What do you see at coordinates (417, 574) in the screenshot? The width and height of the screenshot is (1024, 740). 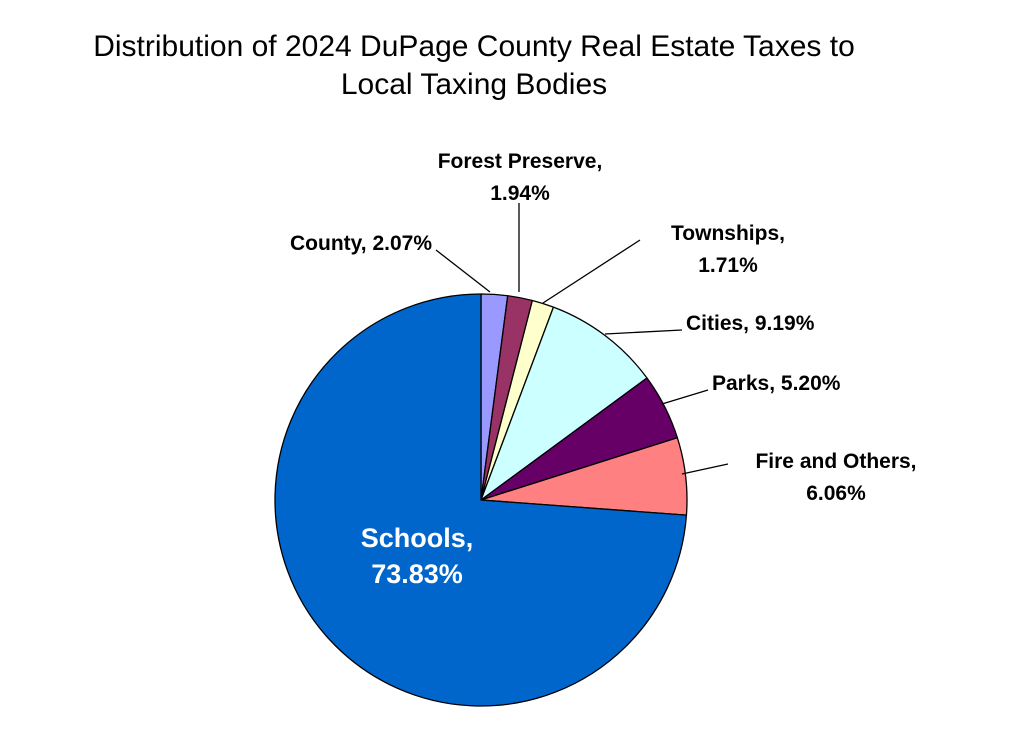 I see `slice-label-schools-line-2: 73.83%` at bounding box center [417, 574].